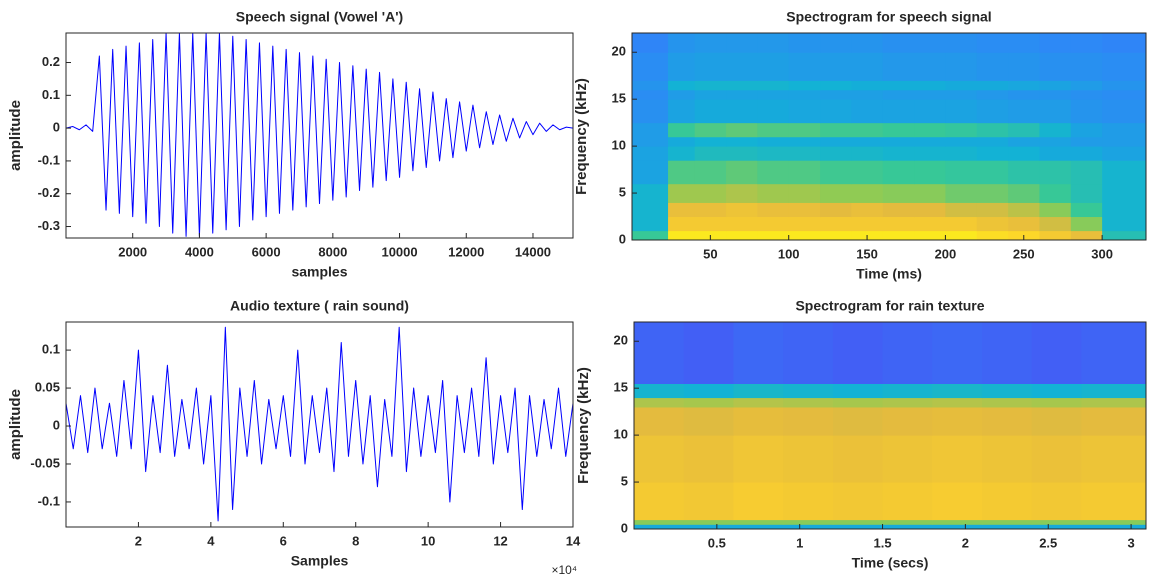 This screenshot has width=1152, height=579. Describe the element at coordinates (45, 462) in the screenshot. I see `y-tick-label: -0.05` at that location.